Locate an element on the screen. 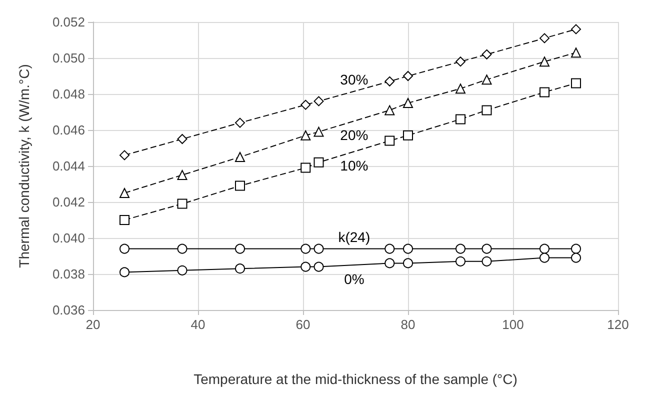  y-tick-label: 0.046 is located at coordinates (68, 130).